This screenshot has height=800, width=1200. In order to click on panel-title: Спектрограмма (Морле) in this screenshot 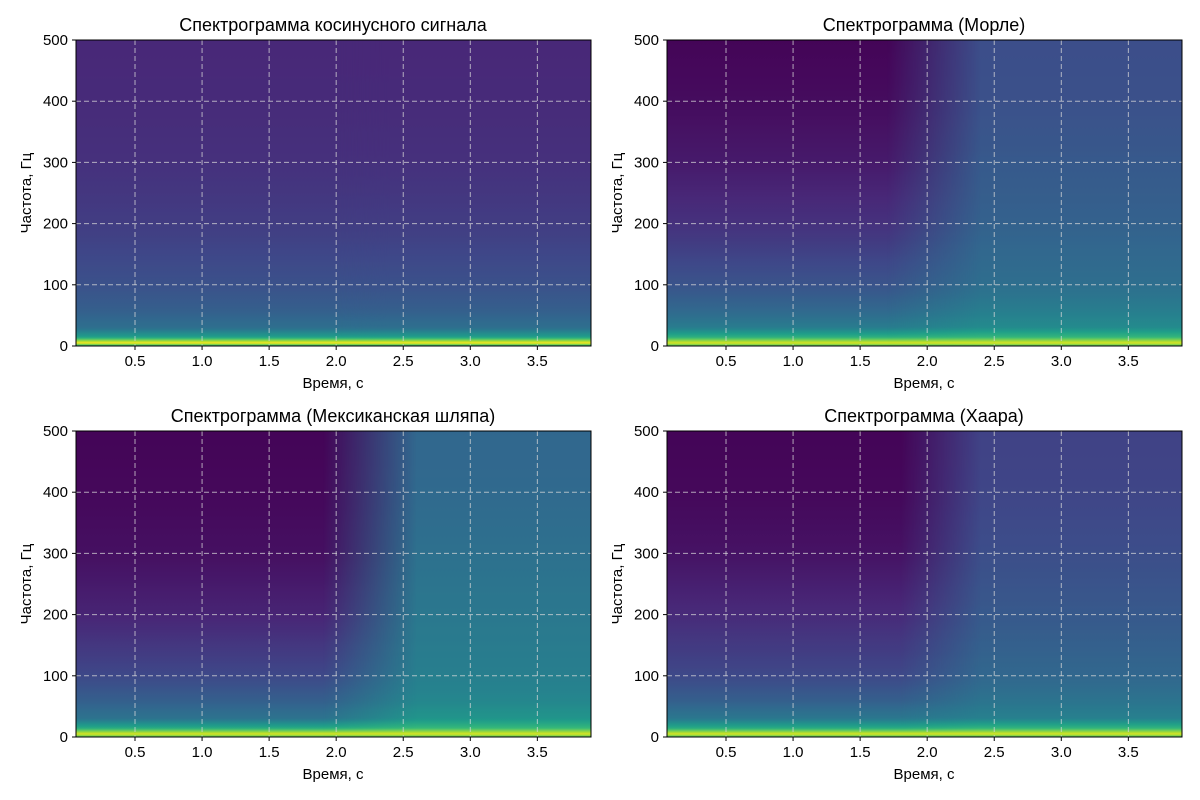, I will do `click(924, 25)`.